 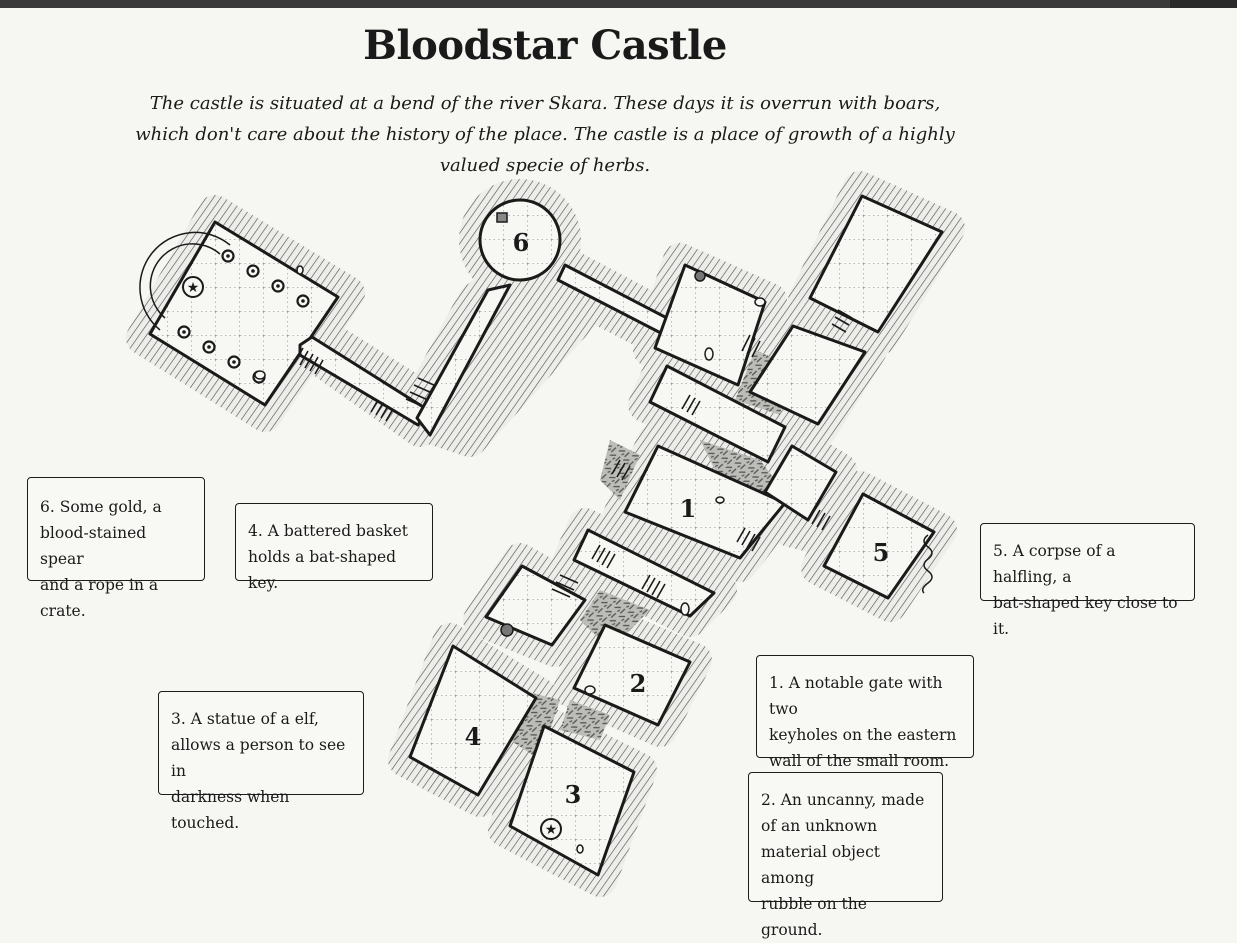 What do you see at coordinates (573, 794) in the screenshot?
I see `room-3-label: 3` at bounding box center [573, 794].